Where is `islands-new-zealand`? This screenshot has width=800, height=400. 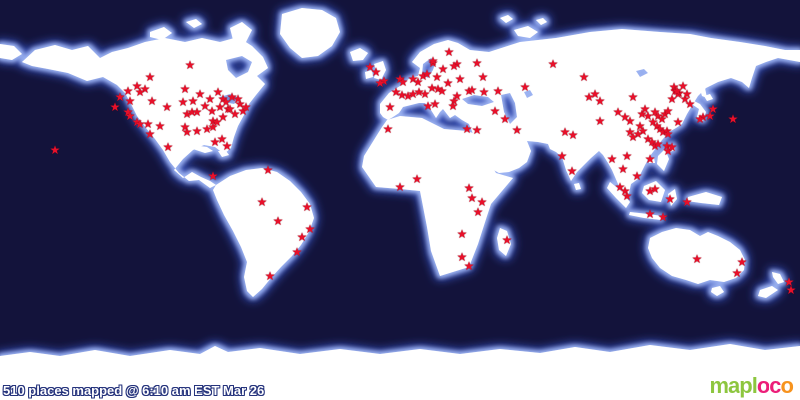
islands-new-zealand is located at coordinates (771, 285).